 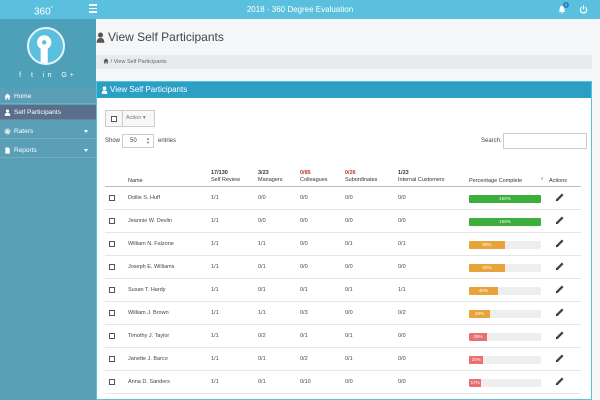 I want to click on sidebar-item-label: Self Participants, so click(x=37, y=112).